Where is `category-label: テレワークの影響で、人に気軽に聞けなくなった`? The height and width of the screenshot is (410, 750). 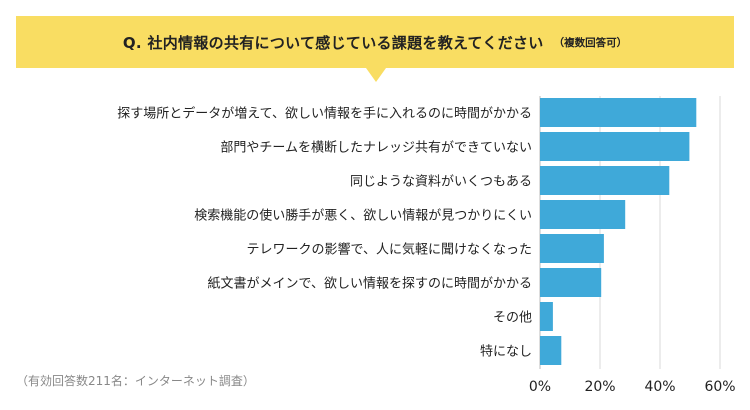
category-label: テレワークの影響で、人に気軽に聞けなくなった is located at coordinates (389, 250).